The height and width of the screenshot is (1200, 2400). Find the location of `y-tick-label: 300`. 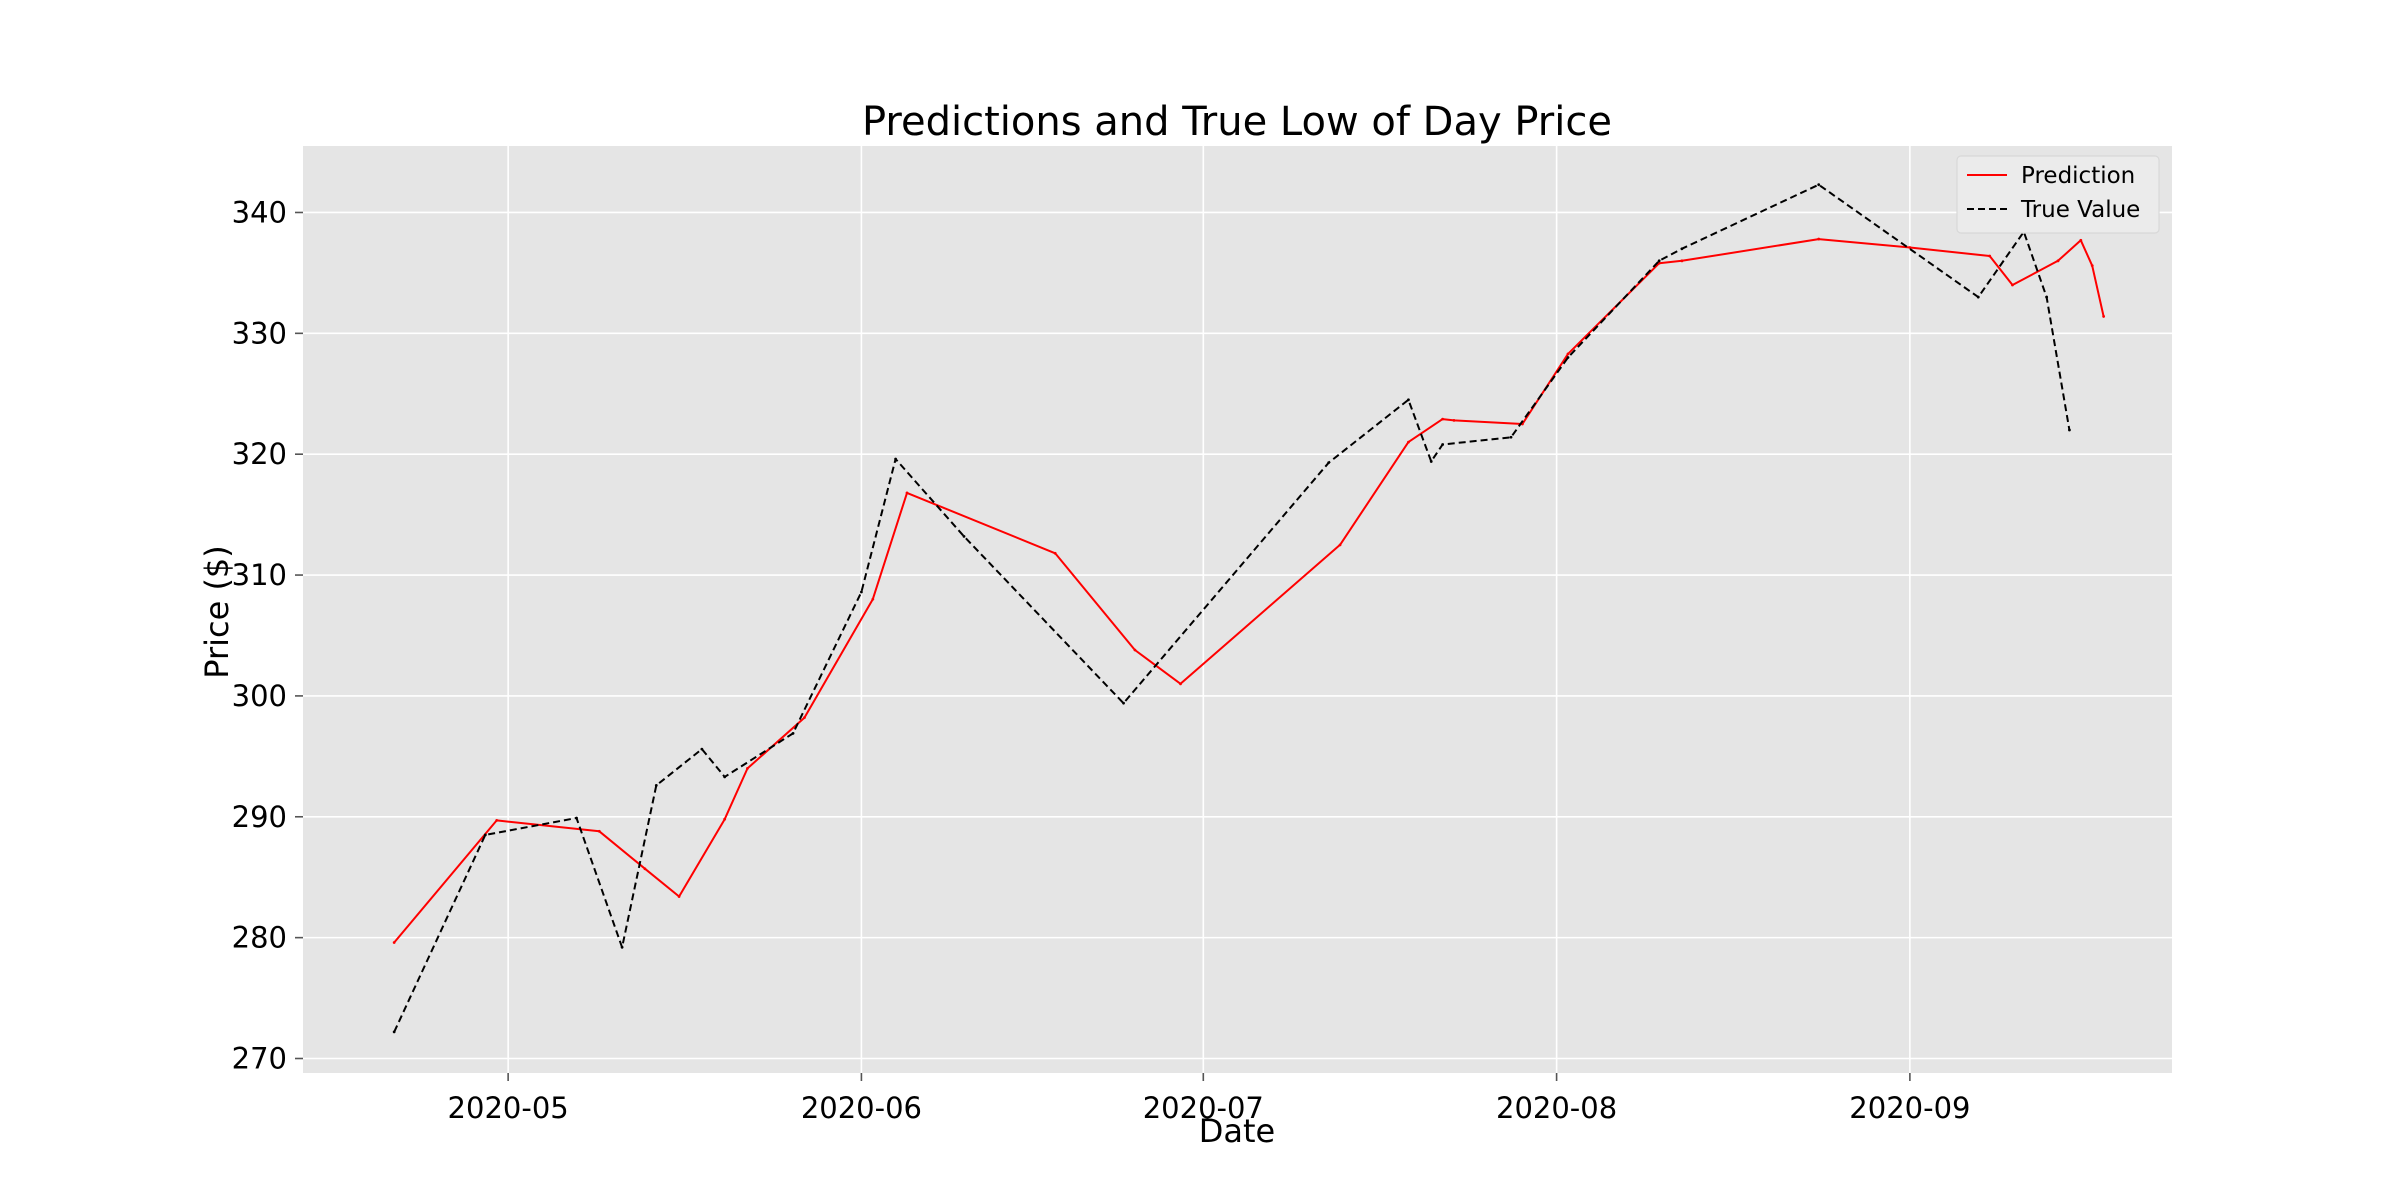

y-tick-label: 300 is located at coordinates (259, 696).